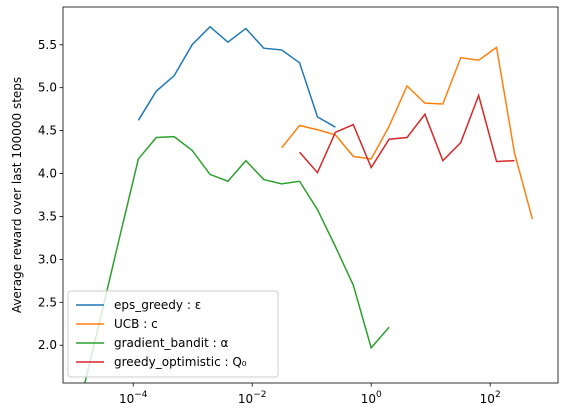 Image resolution: width=567 pixels, height=417 pixels. Describe the element at coordinates (47, 345) in the screenshot. I see `y-tick-label: 2.0` at that location.